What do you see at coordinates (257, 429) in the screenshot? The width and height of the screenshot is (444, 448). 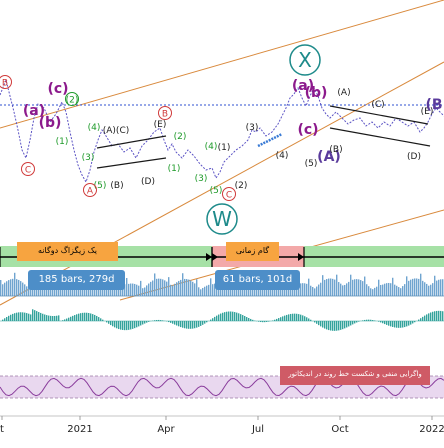 I see `x-tick-label: Jul` at bounding box center [257, 429].